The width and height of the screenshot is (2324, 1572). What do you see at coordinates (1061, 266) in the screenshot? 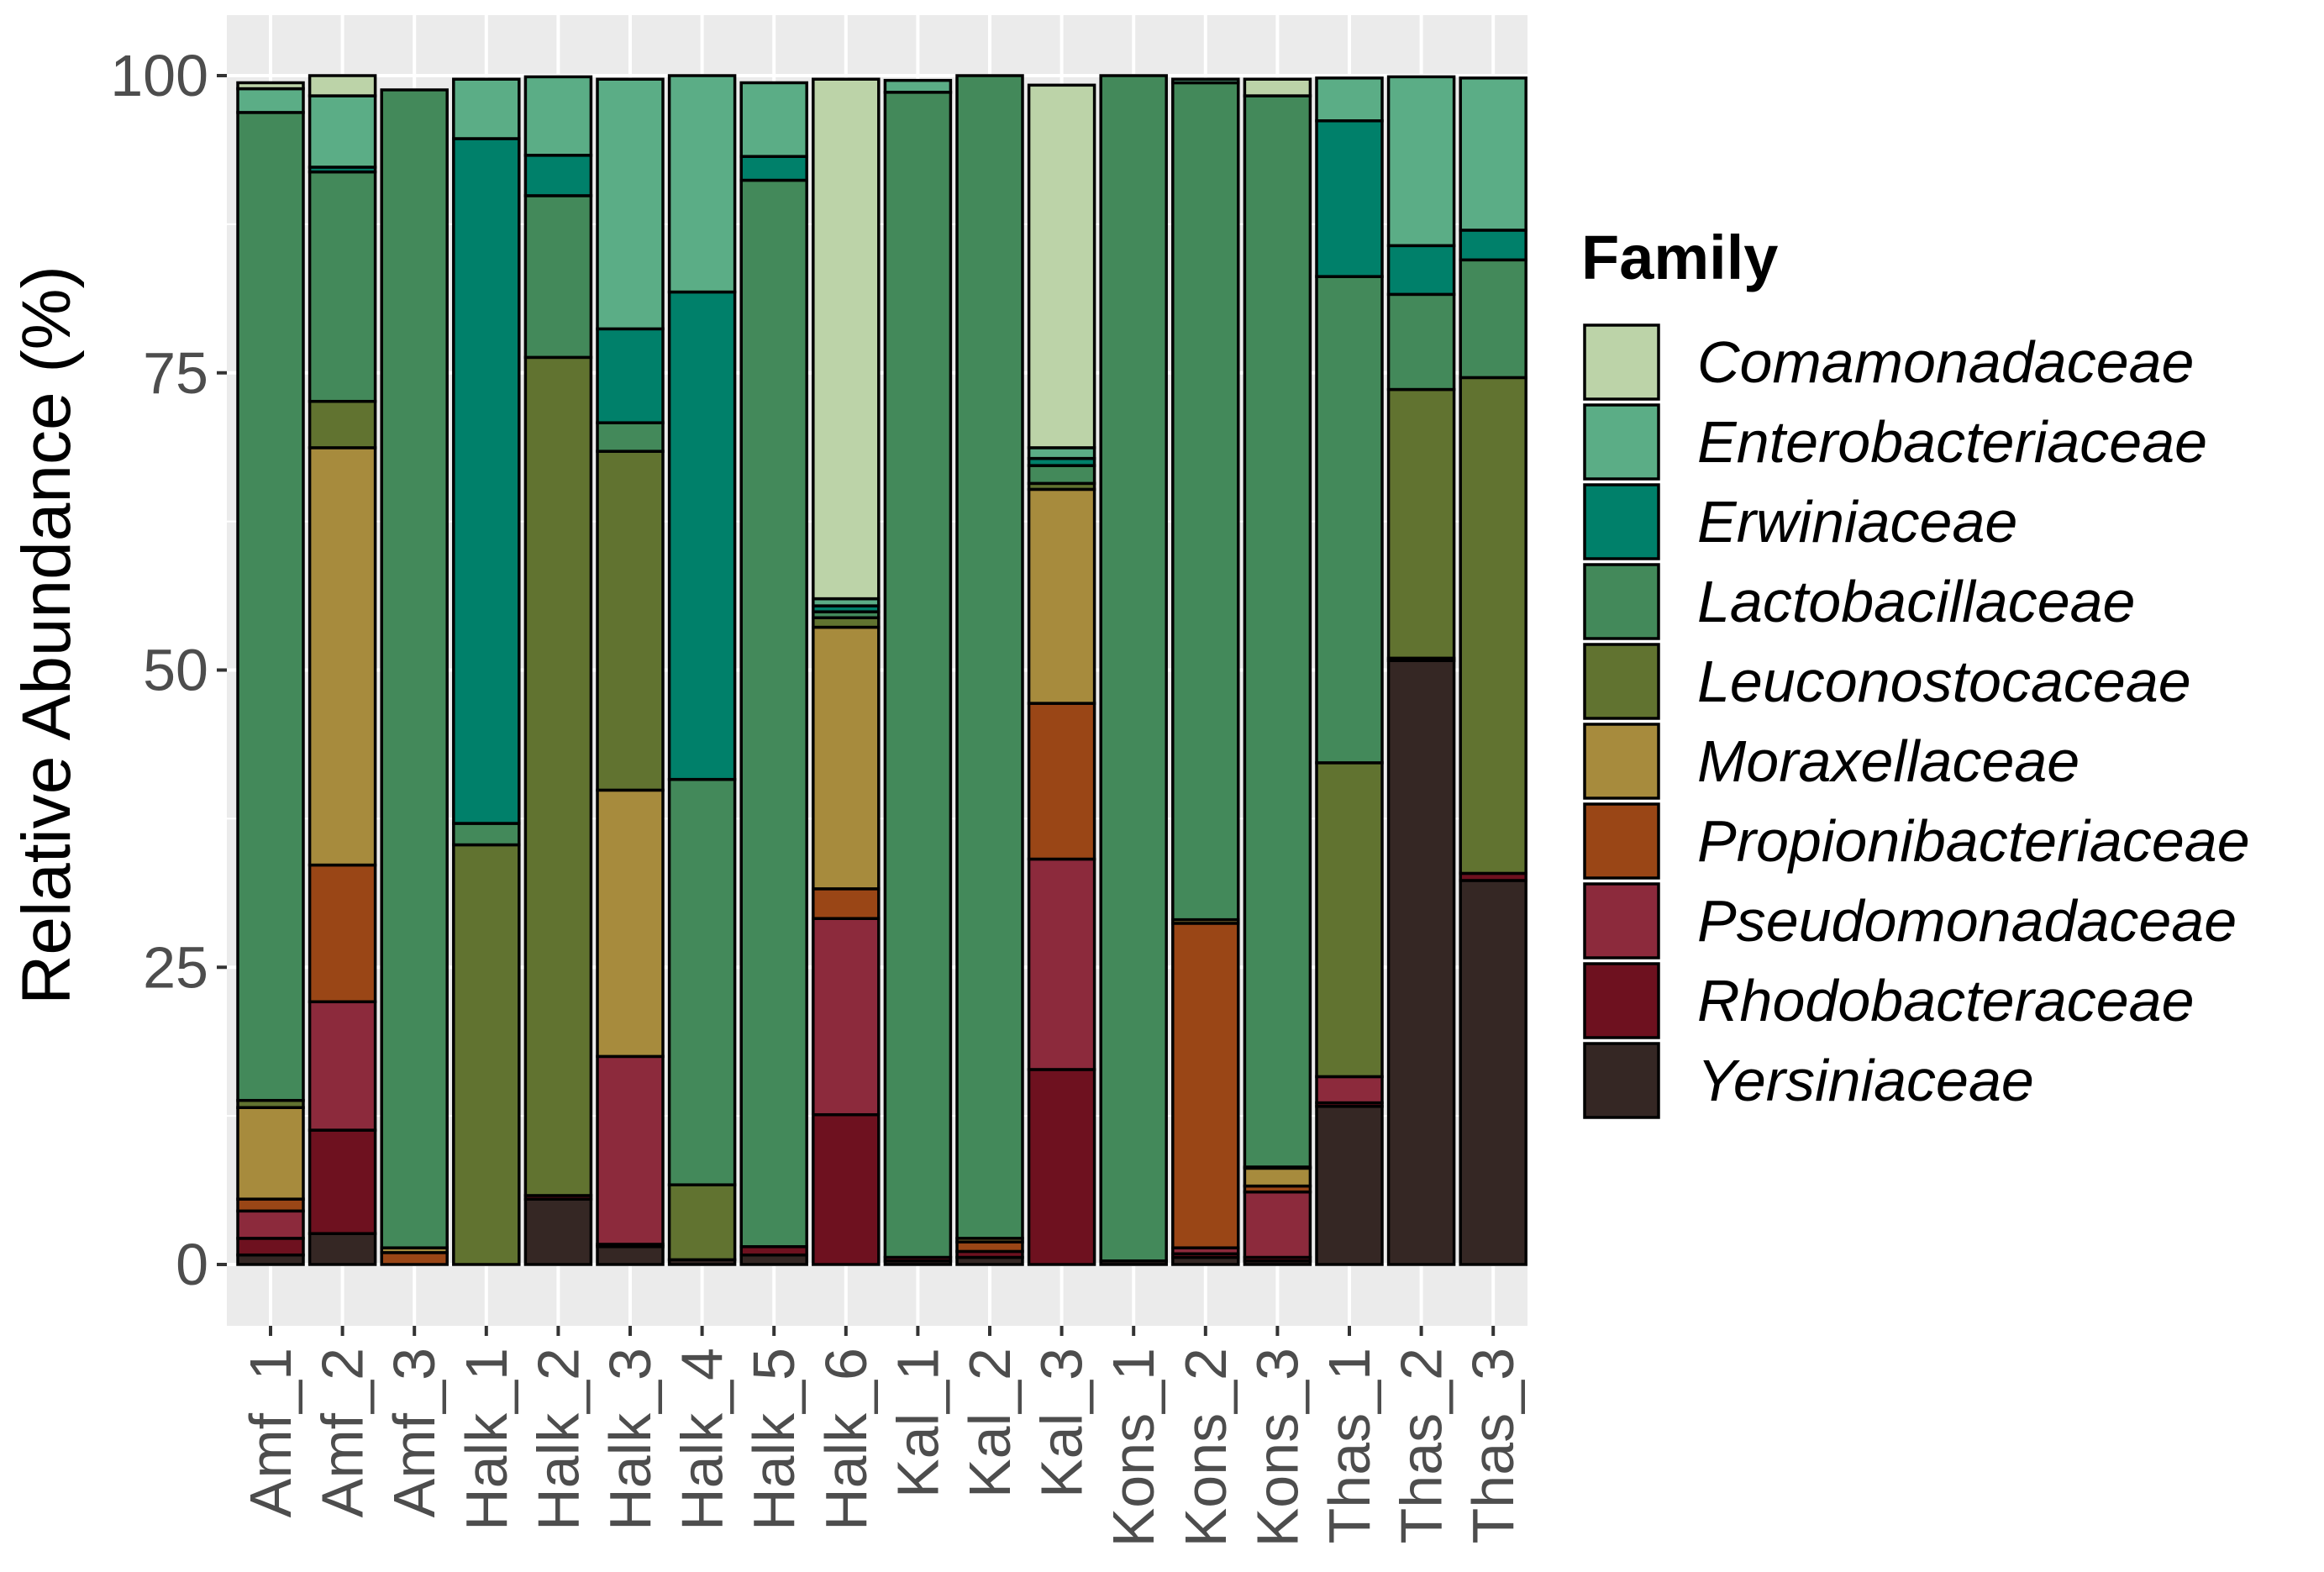
I see `bar-segment-Kal_3-Comamonadaceae` at bounding box center [1061, 266].